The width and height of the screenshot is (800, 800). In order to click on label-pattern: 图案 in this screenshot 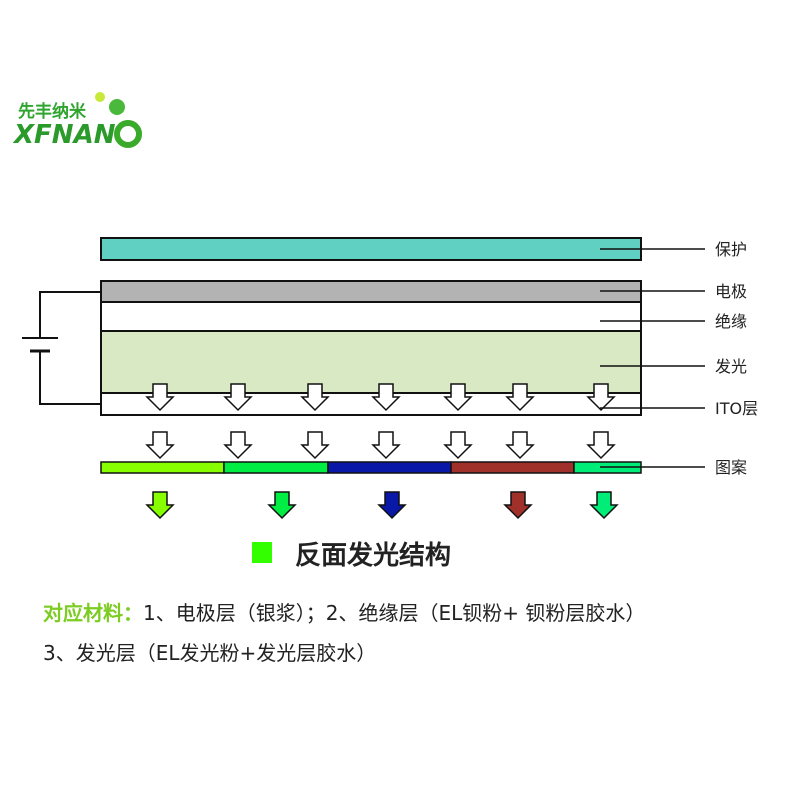, I will do `click(731, 467)`.